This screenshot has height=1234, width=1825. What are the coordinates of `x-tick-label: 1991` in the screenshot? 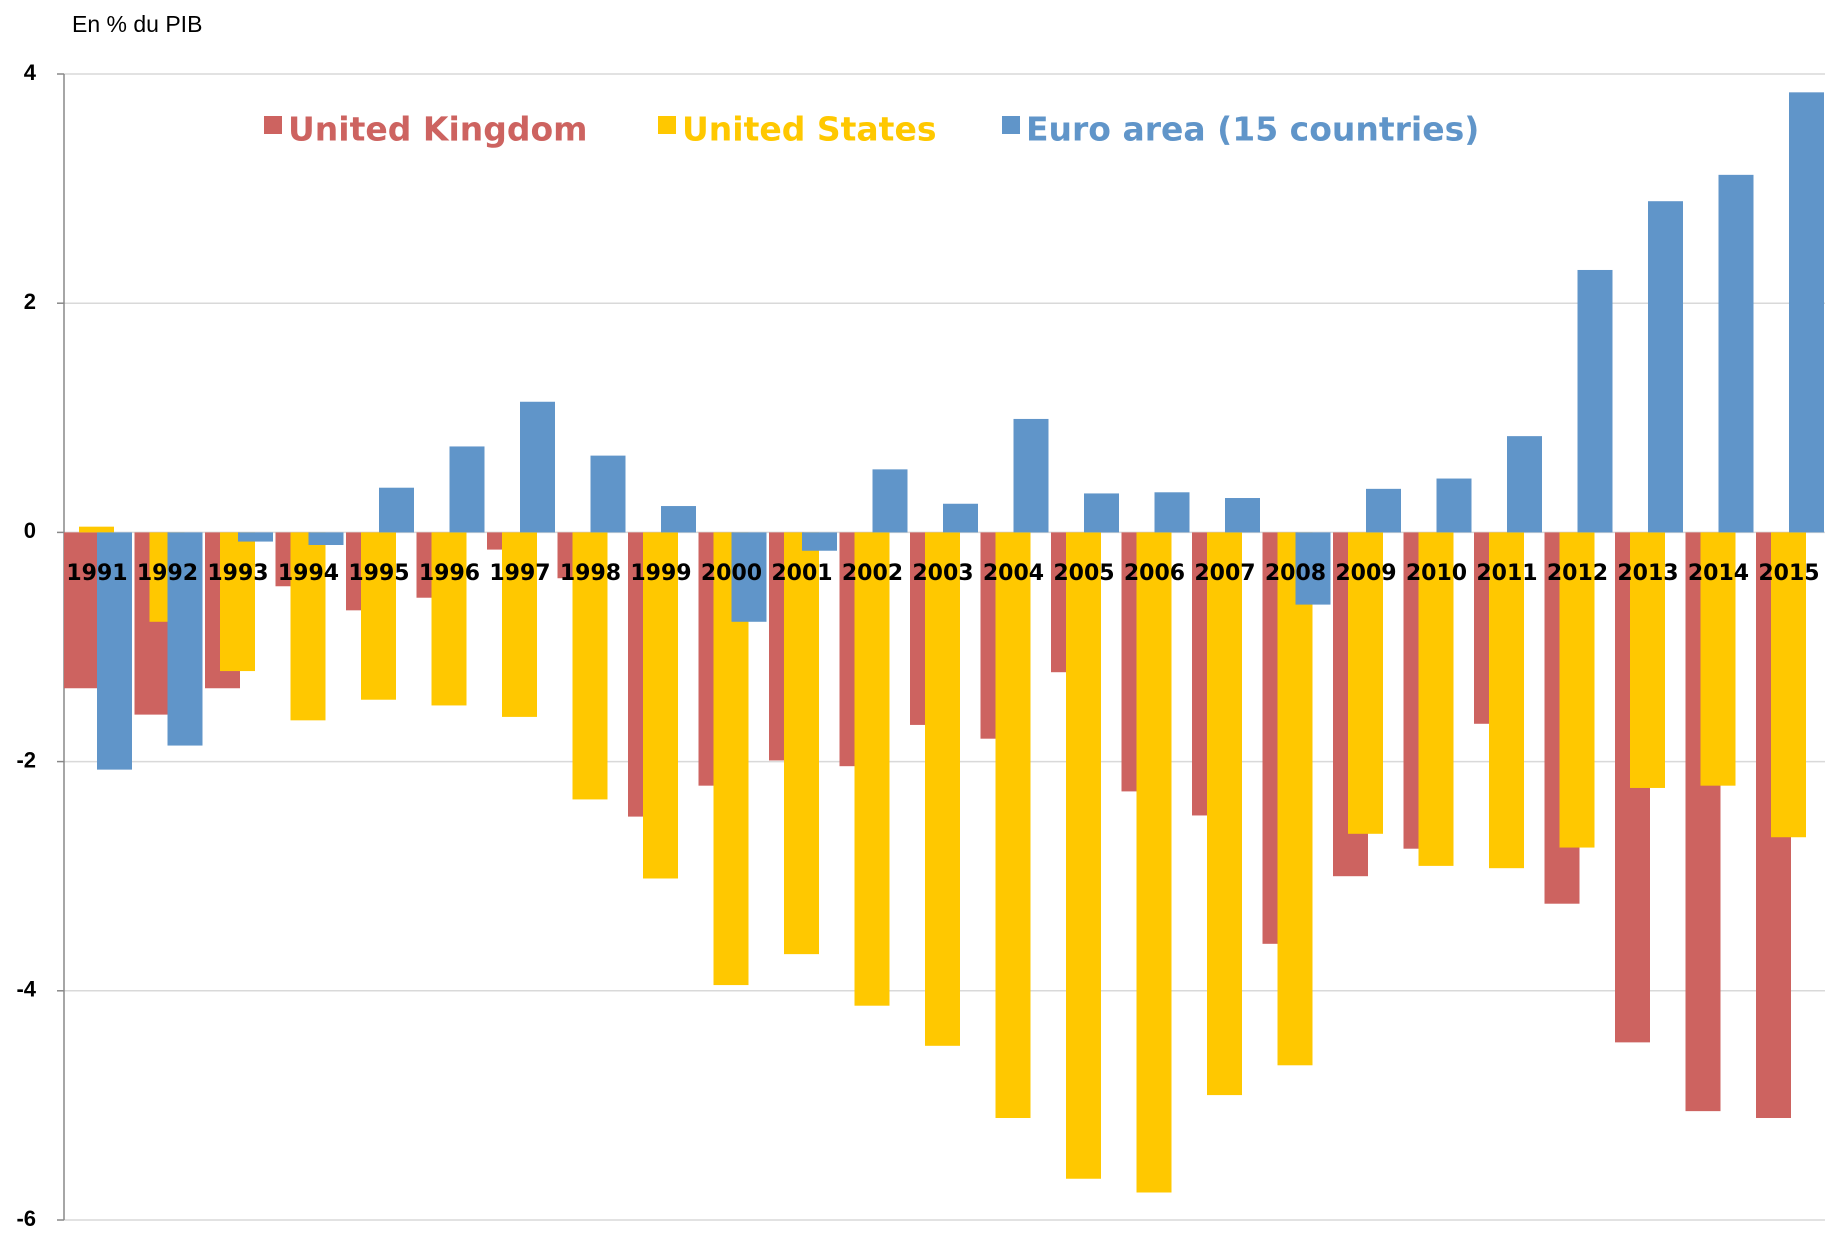 It's located at (96, 573).